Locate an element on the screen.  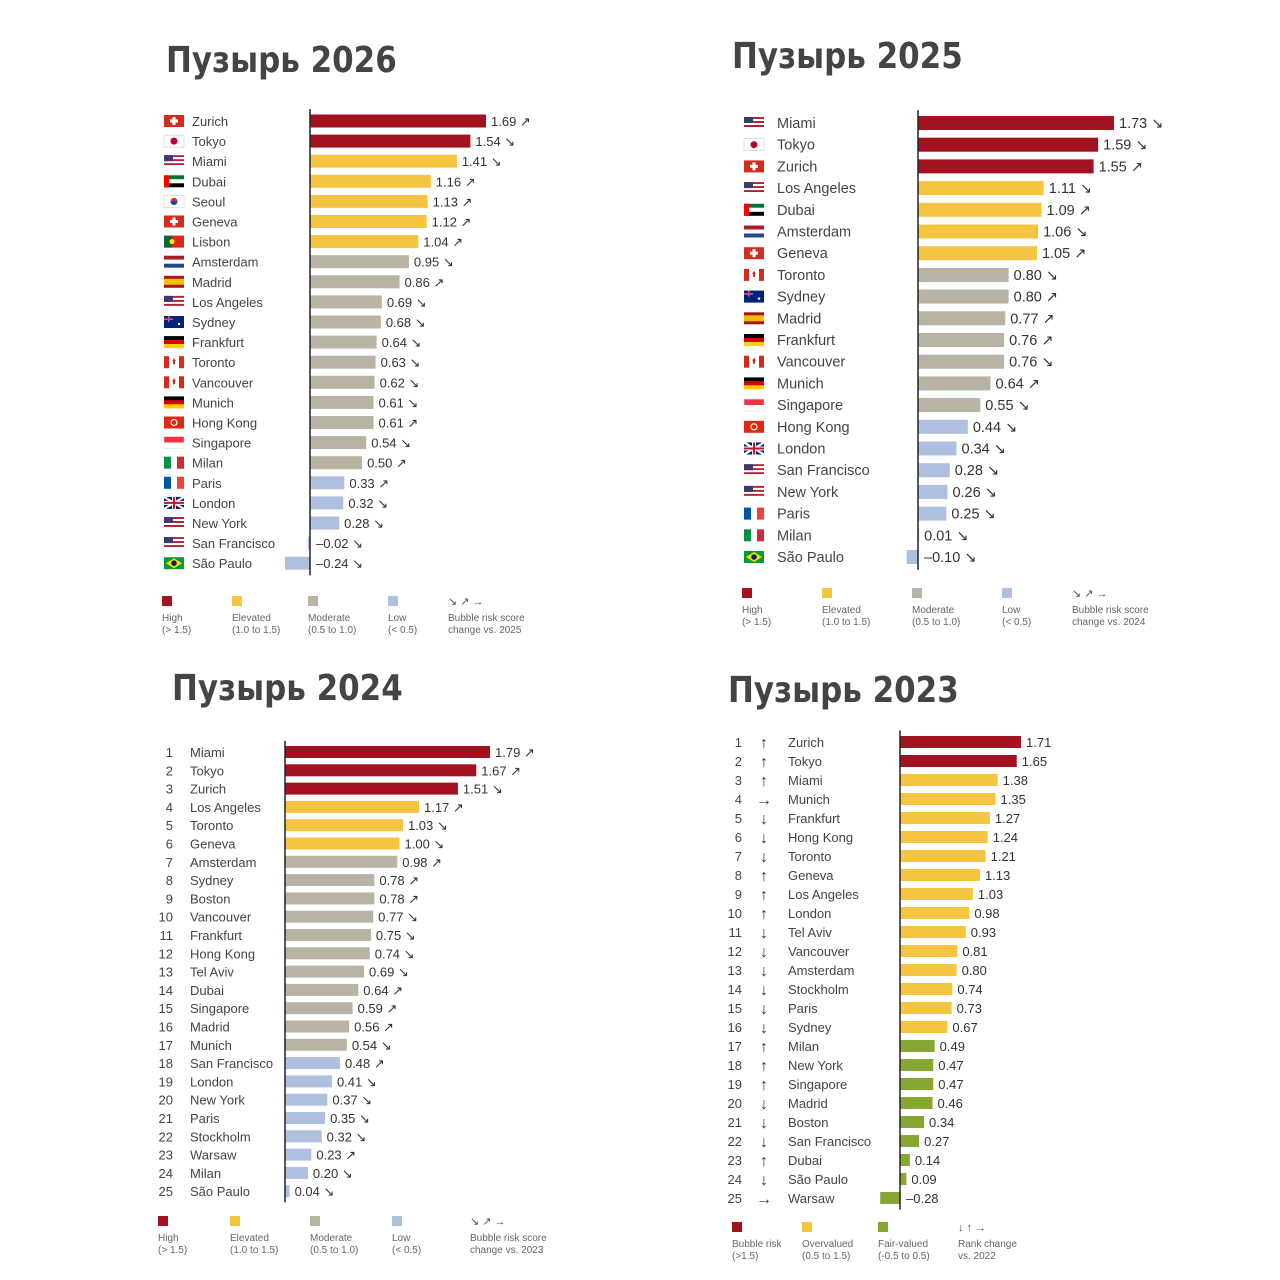
flag-ch-icon is located at coordinates (754, 166).